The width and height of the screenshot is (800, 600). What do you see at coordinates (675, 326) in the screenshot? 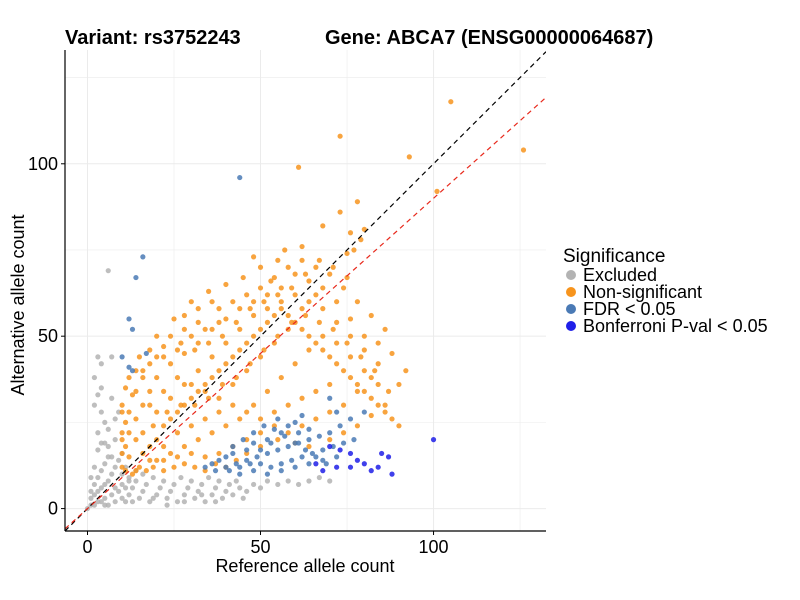
I see `legend-label-bonferroni: Bonferroni P-val < 0.05` at bounding box center [675, 326].